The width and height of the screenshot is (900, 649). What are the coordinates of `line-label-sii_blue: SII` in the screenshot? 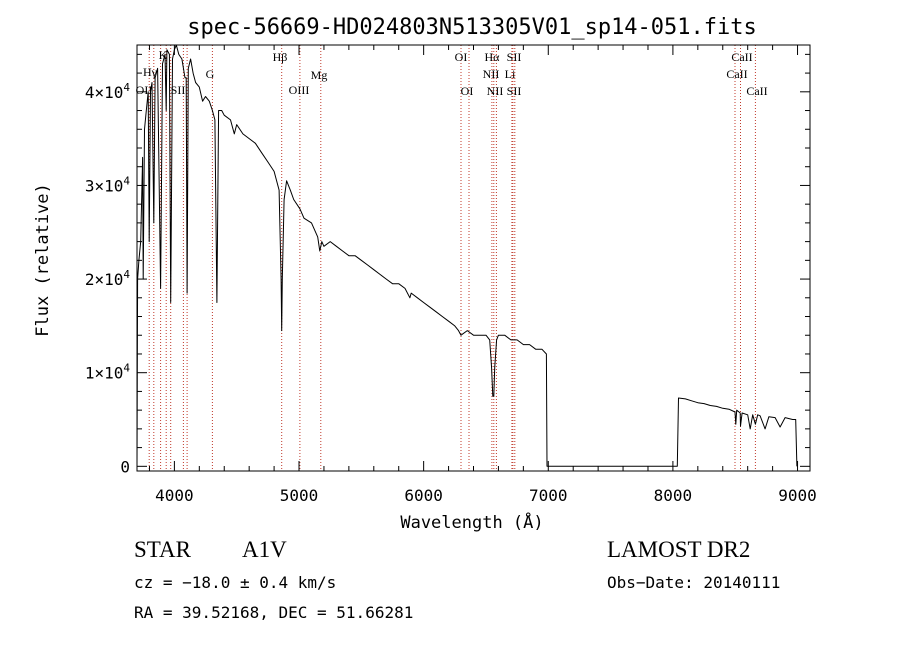 It's located at (178, 90).